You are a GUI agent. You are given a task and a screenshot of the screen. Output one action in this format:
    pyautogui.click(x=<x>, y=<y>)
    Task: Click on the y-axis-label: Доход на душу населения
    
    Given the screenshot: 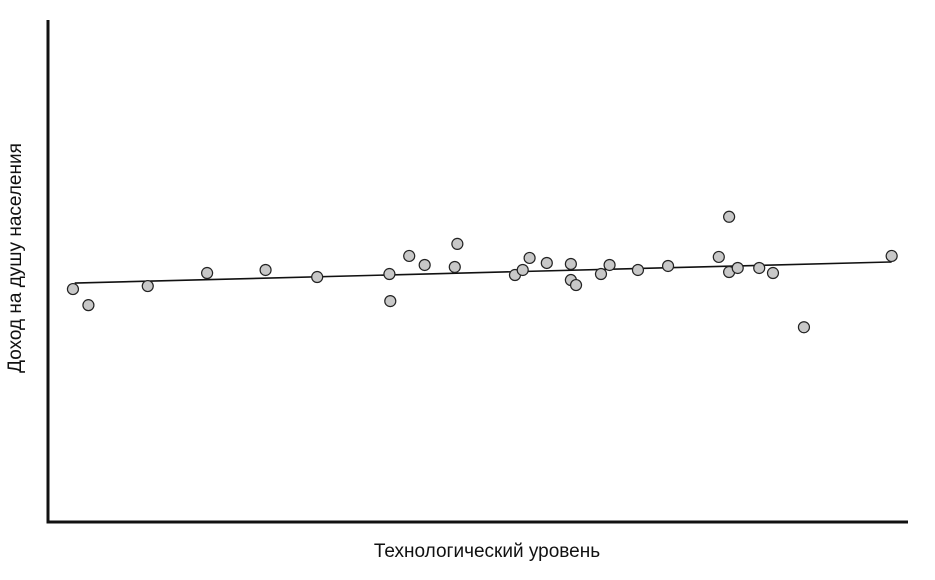 What is the action you would take?
    pyautogui.click(x=15, y=258)
    